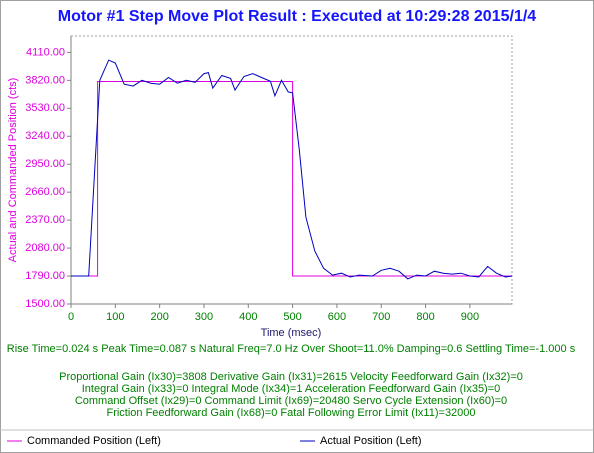 Image resolution: width=594 pixels, height=453 pixels. I want to click on x-tick-label: 500, so click(292, 317).